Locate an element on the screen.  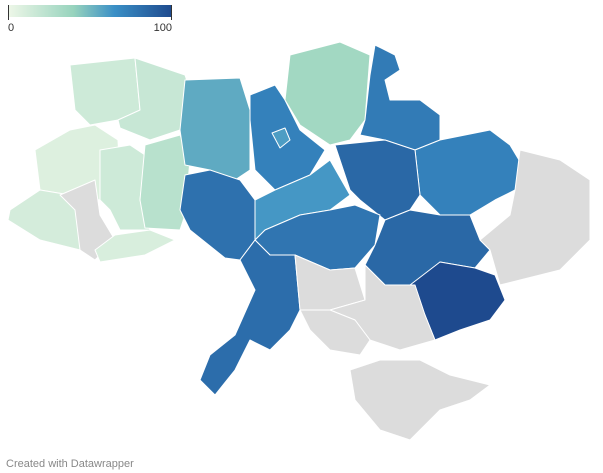
footer: Created with Datawrapper is located at coordinates (70, 464).